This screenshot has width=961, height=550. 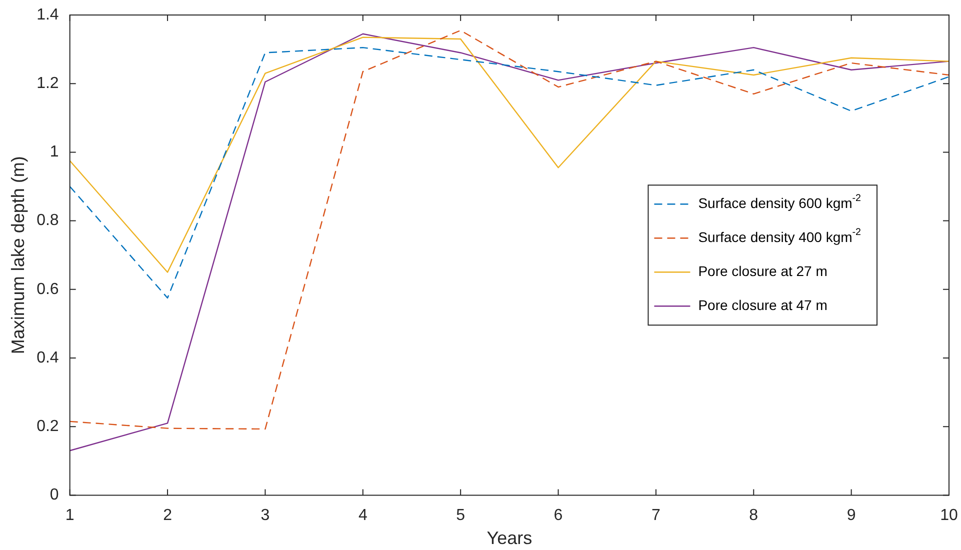 What do you see at coordinates (47, 221) in the screenshot?
I see `y-tick-label: 0.8` at bounding box center [47, 221].